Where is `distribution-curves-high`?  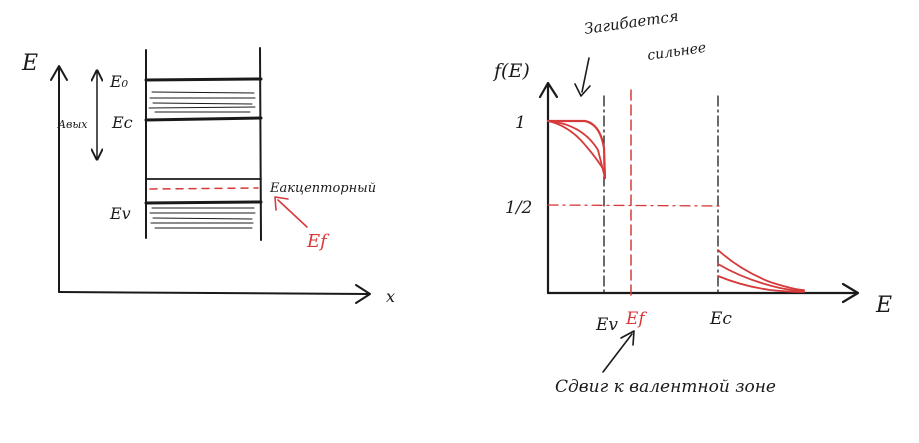
distribution-curves-high is located at coordinates (761, 271).